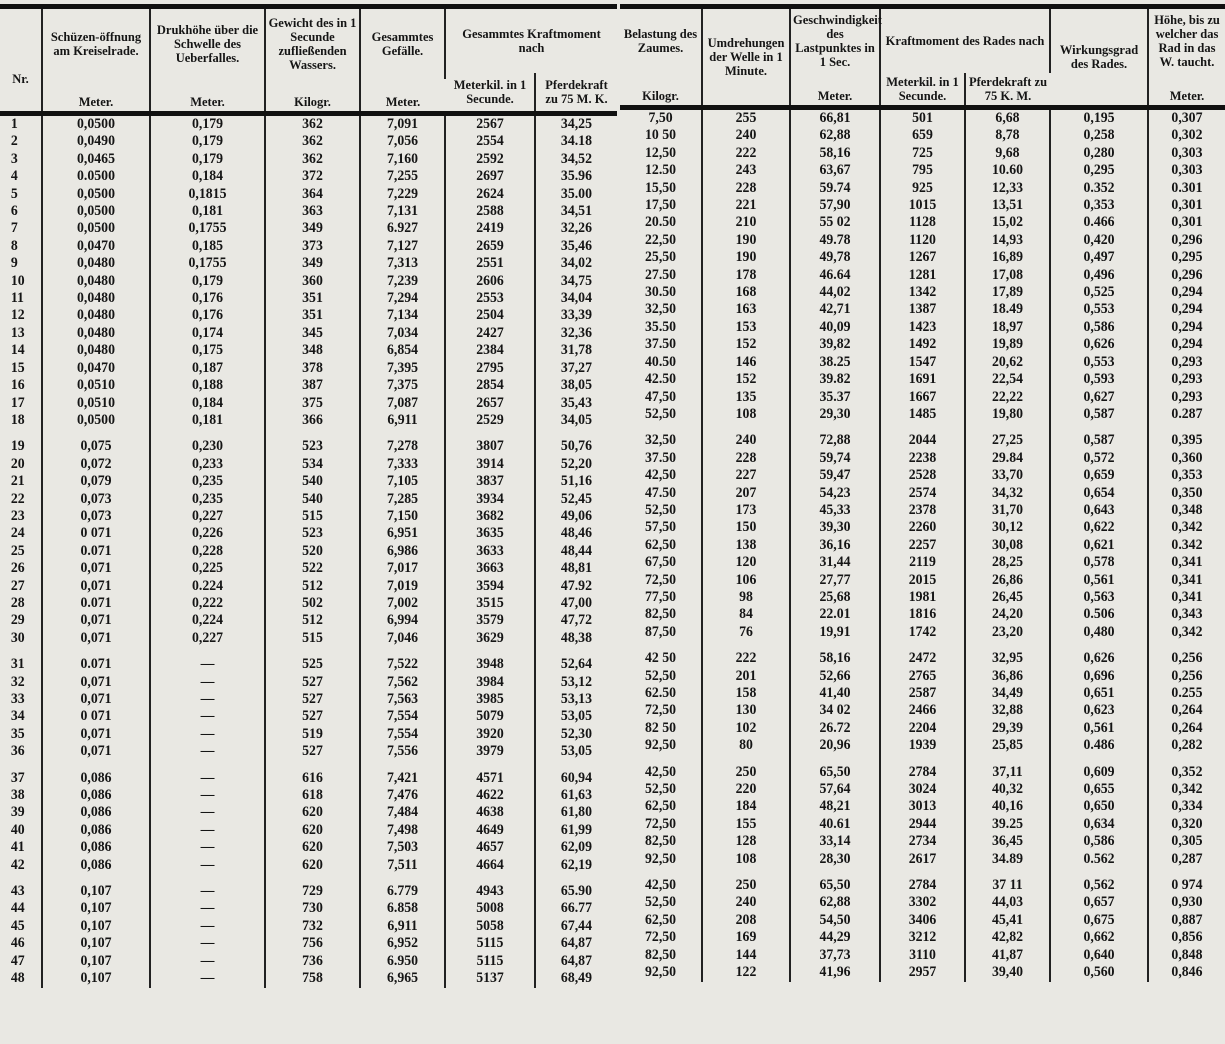  What do you see at coordinates (490, 420) in the screenshot?
I see `table-cell: 2529` at bounding box center [490, 420].